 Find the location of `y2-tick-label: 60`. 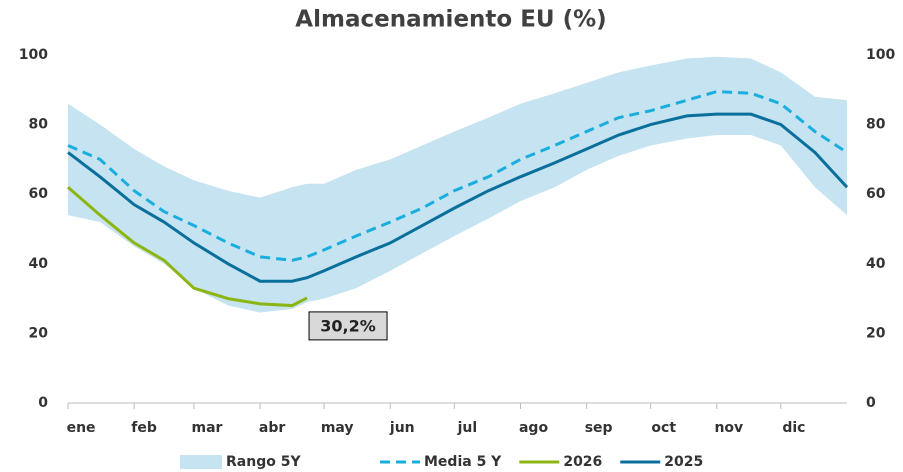

y2-tick-label: 60 is located at coordinates (876, 194).